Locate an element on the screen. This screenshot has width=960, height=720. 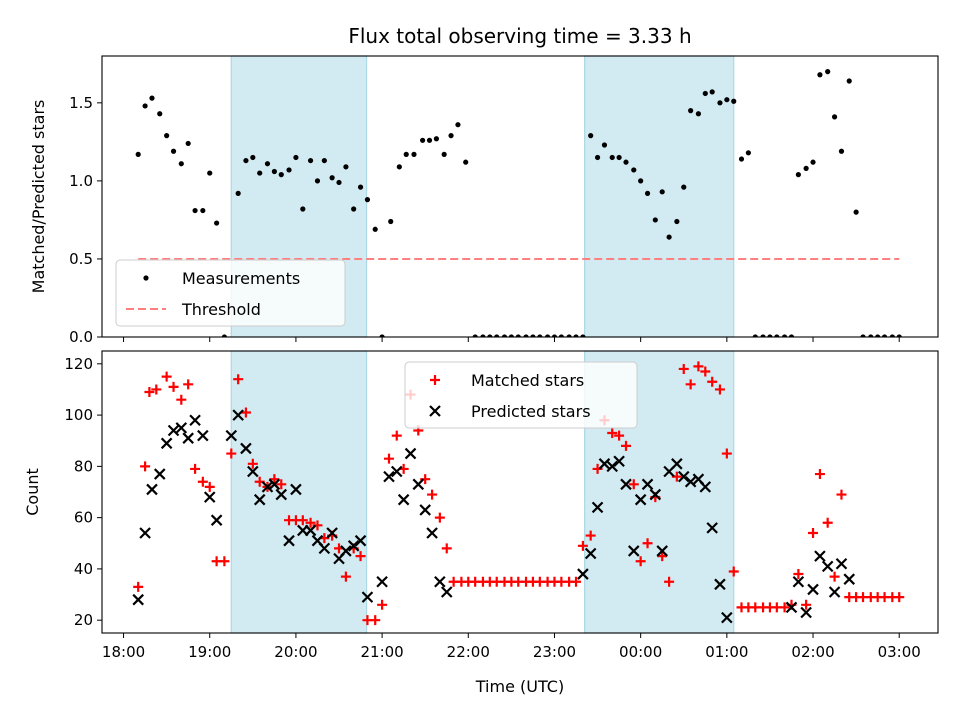
legend: Measurements Threshold is located at coordinates (230, 293).